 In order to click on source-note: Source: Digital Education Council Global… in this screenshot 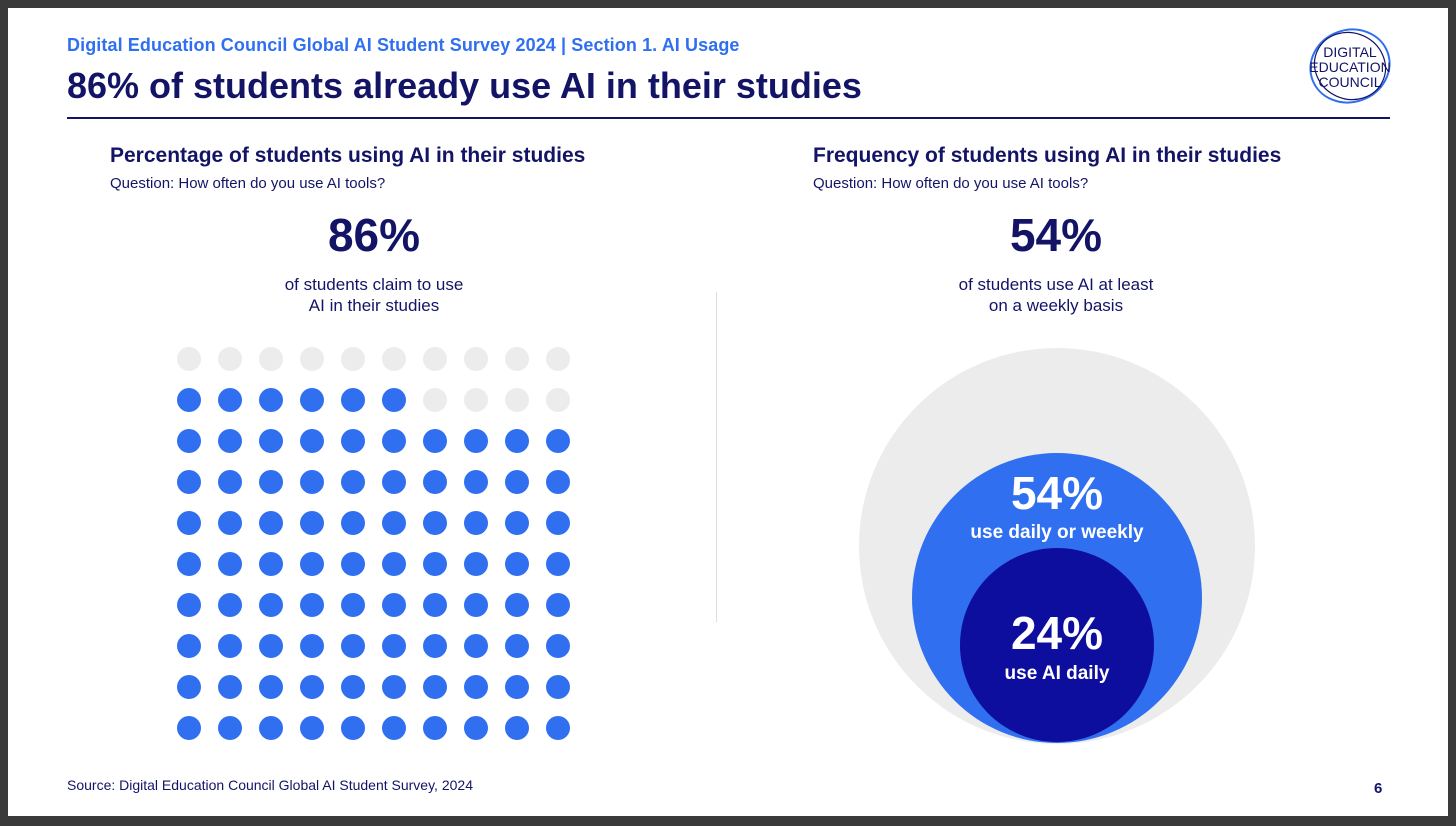, I will do `click(270, 785)`.